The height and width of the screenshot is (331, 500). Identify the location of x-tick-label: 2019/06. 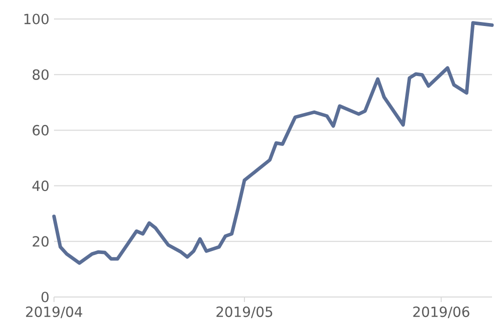
(441, 312).